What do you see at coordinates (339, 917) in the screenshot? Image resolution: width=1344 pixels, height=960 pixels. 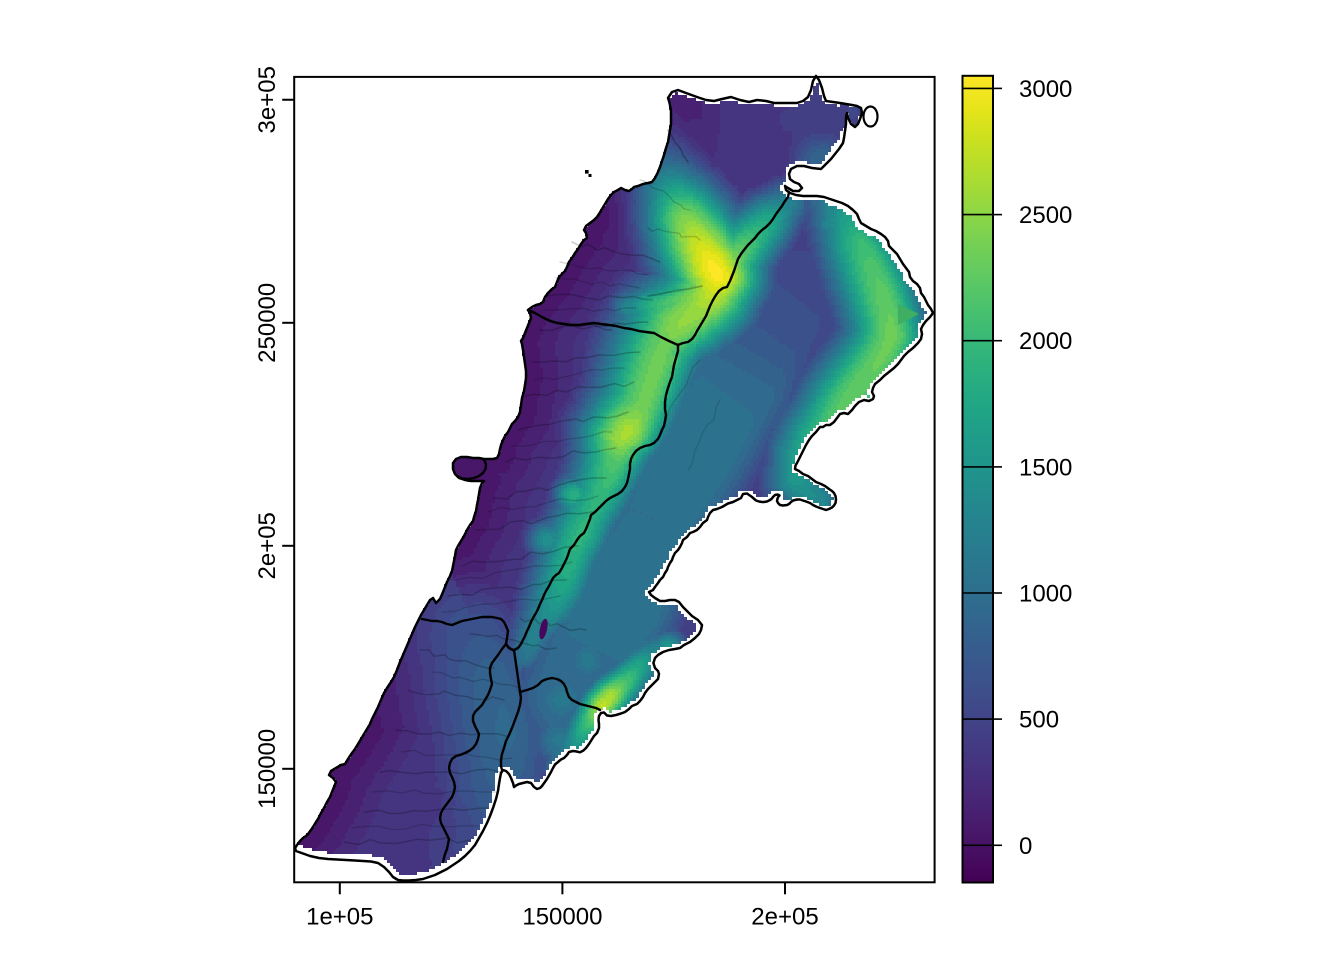 I see `svg-text: 1e+05` at bounding box center [339, 917].